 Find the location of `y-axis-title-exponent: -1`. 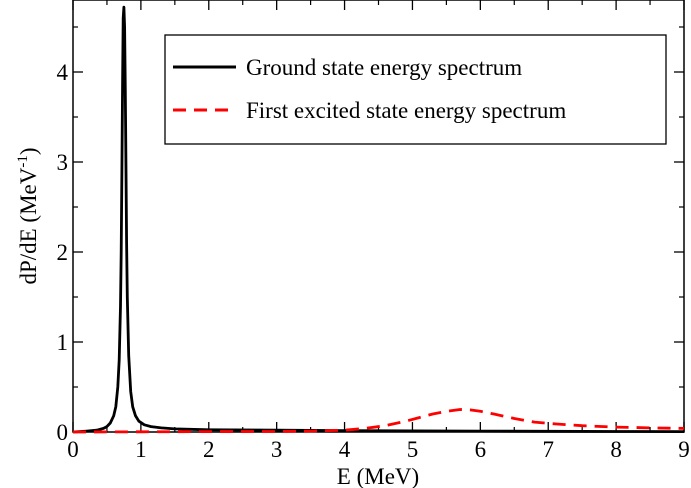

y-axis-title-exponent: -1 is located at coordinates (23, 161).